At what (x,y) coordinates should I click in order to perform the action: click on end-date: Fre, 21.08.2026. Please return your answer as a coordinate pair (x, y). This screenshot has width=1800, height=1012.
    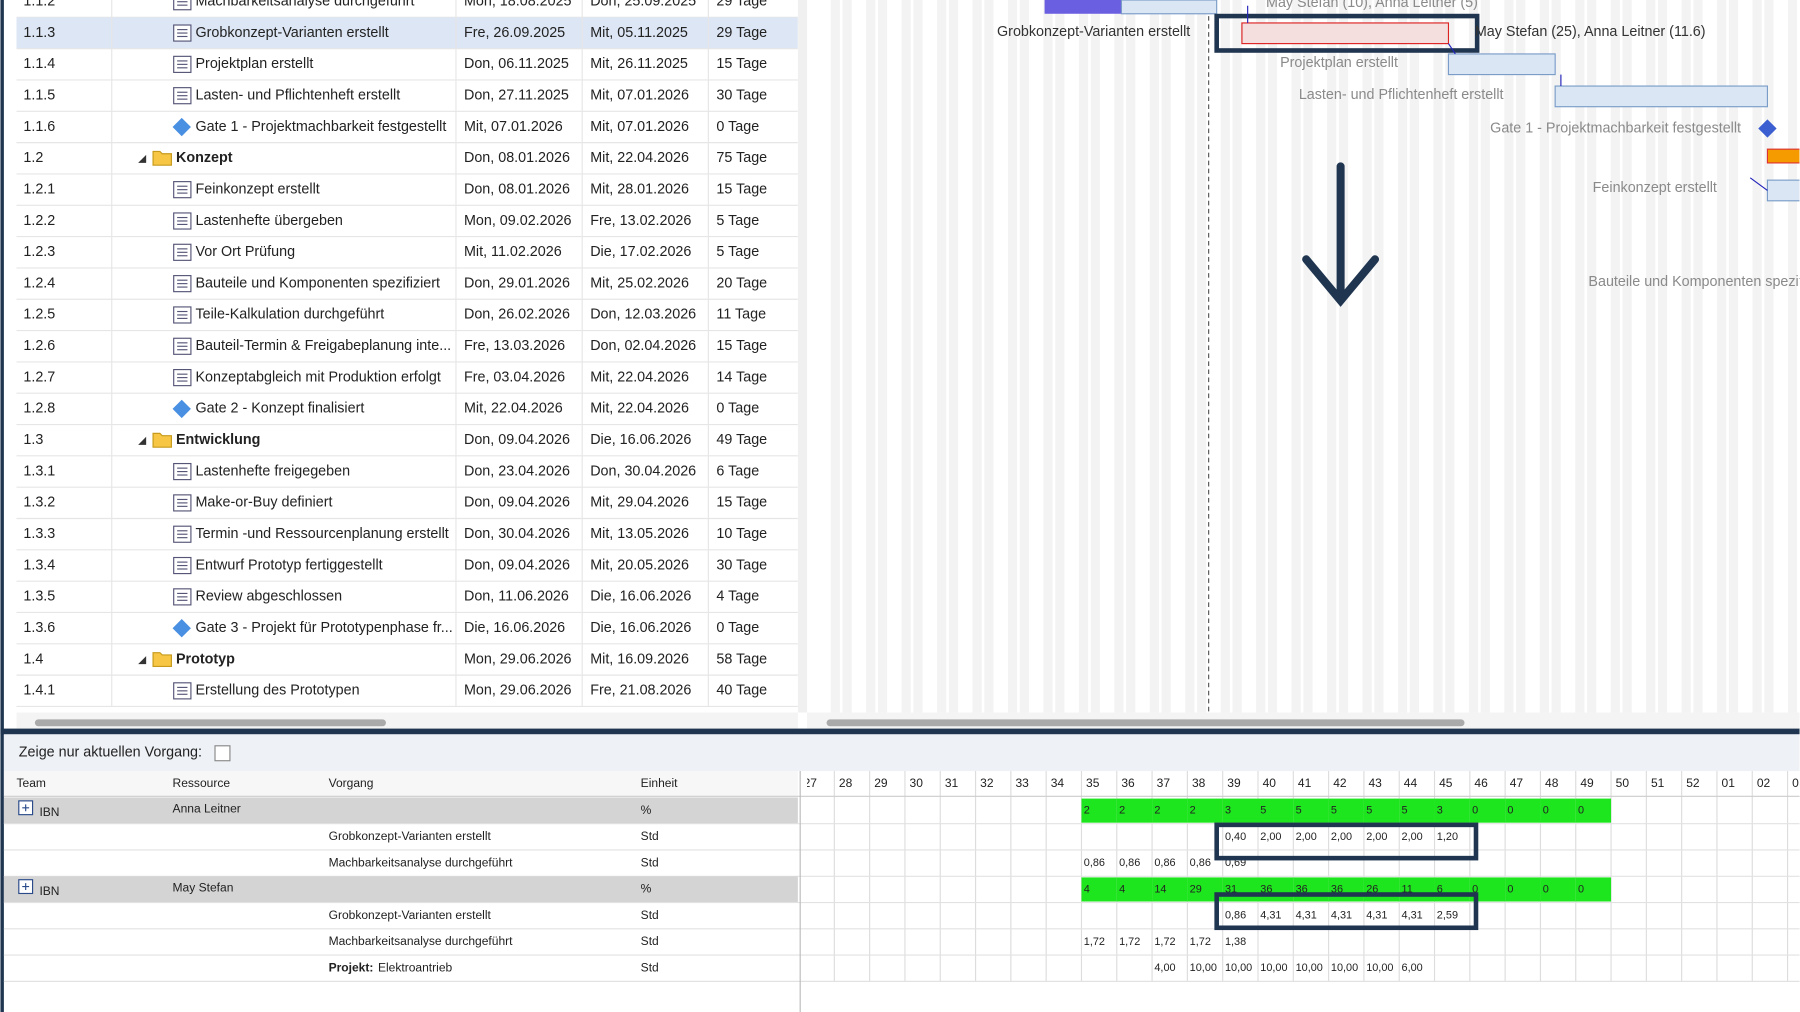
    Looking at the image, I should click on (640, 691).